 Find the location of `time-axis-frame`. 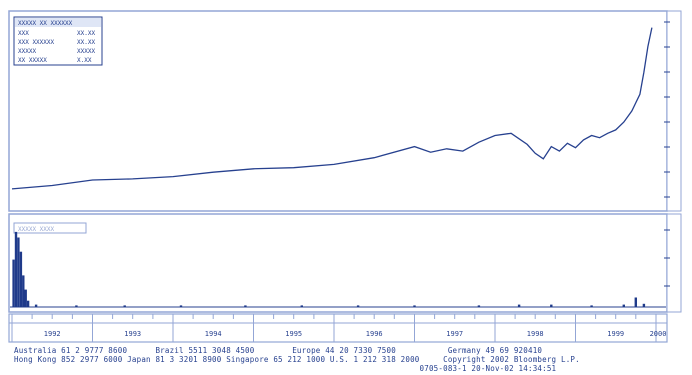

time-axis-frame is located at coordinates (338, 328).